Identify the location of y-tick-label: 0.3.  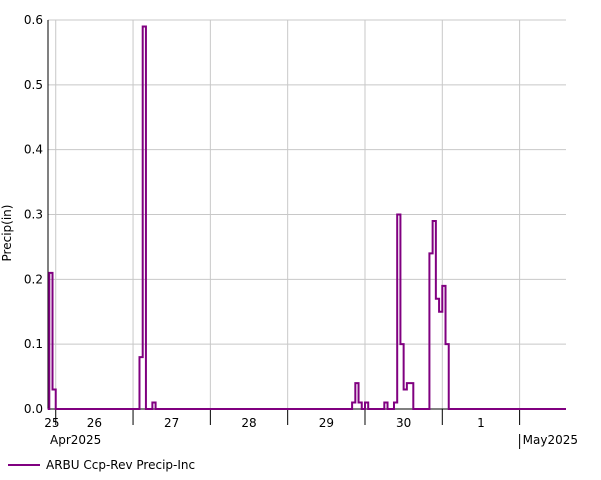
(33, 215).